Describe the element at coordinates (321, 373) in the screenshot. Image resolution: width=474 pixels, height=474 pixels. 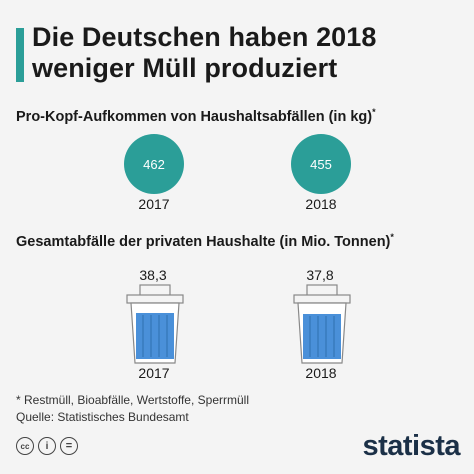
I see `bin-year-2018: 2018` at that location.